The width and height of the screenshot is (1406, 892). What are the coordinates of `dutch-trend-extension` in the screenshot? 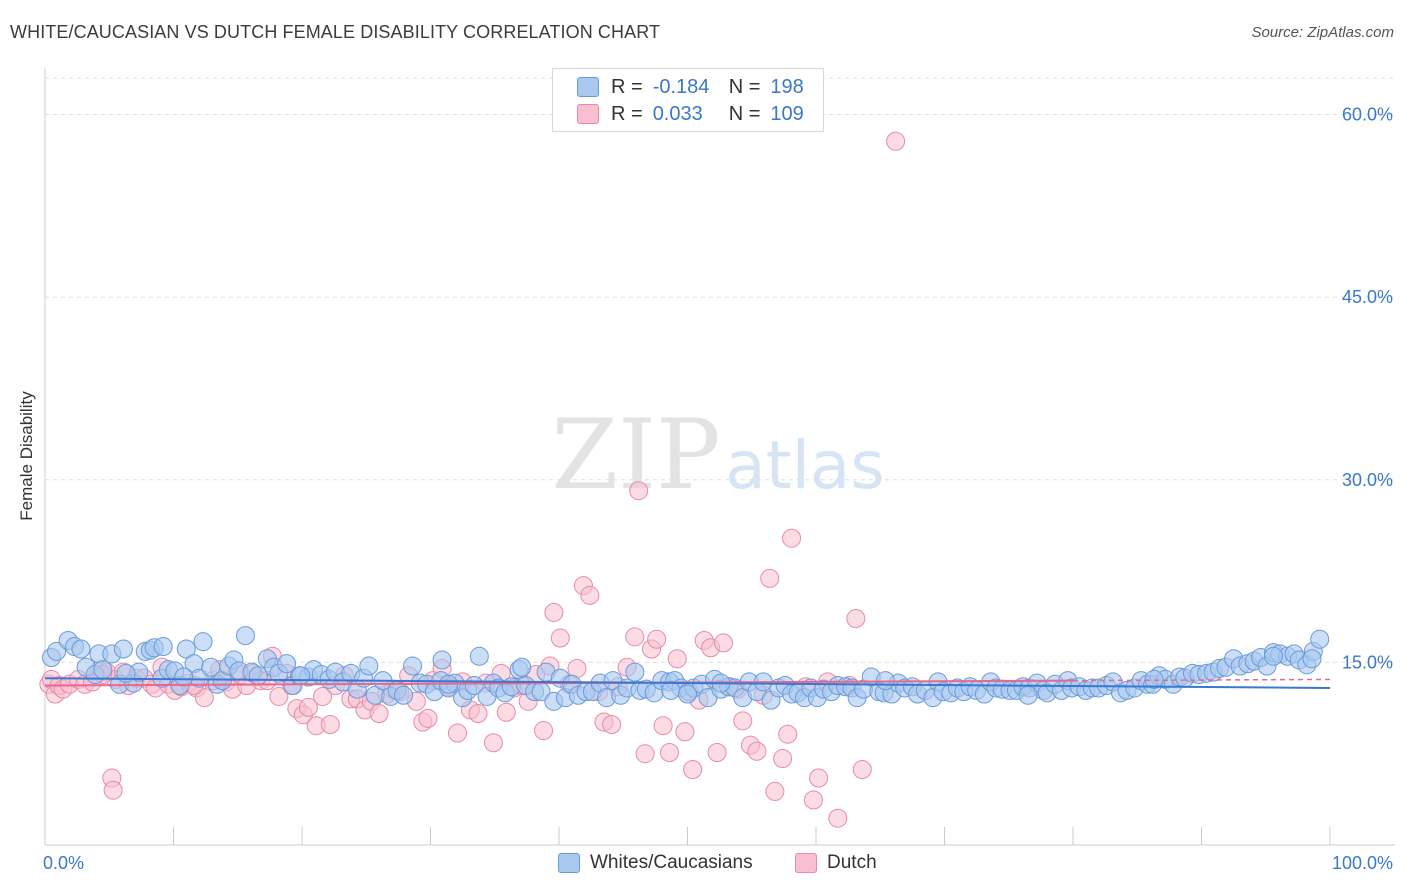 It's located at (1201, 680).